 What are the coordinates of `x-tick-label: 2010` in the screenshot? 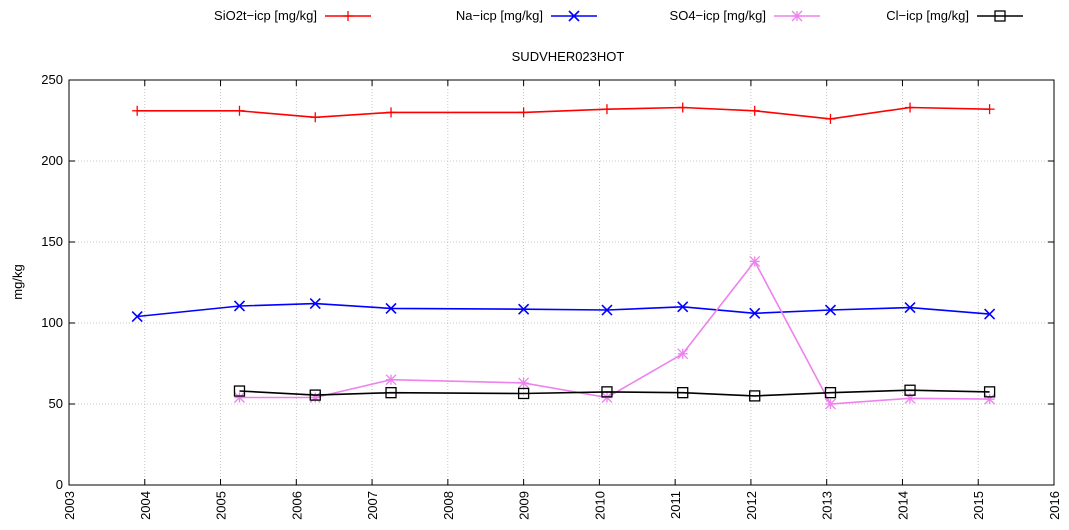 It's located at (599, 505).